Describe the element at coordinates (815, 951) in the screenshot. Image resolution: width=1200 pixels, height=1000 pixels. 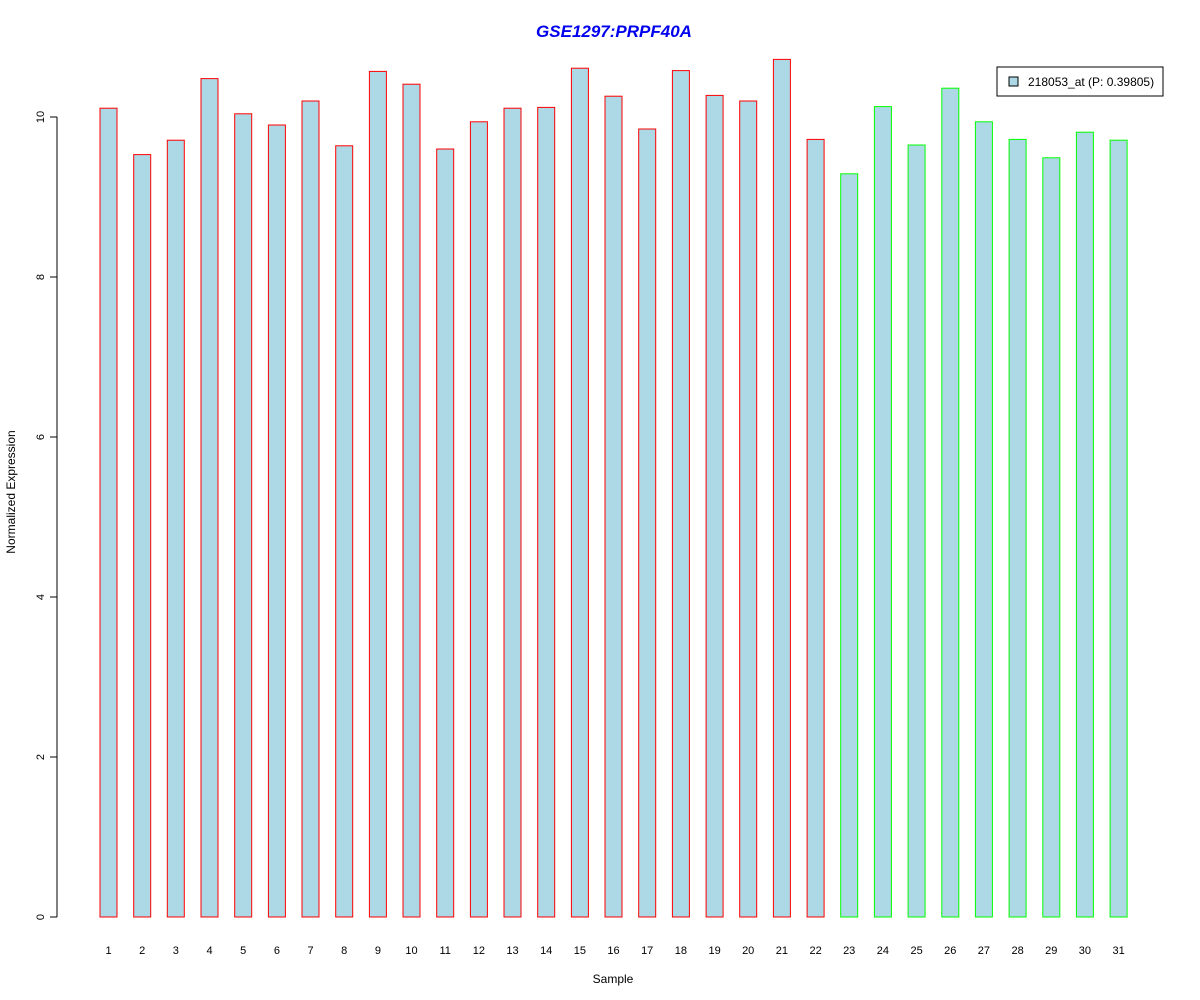
I see `x-tick-label: 22` at that location.